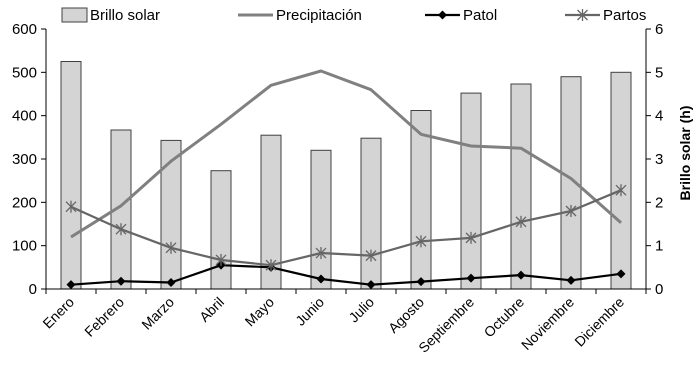 The width and height of the screenshot is (696, 373). Describe the element at coordinates (659, 202) in the screenshot. I see `y-right-tick-label: 2` at that location.